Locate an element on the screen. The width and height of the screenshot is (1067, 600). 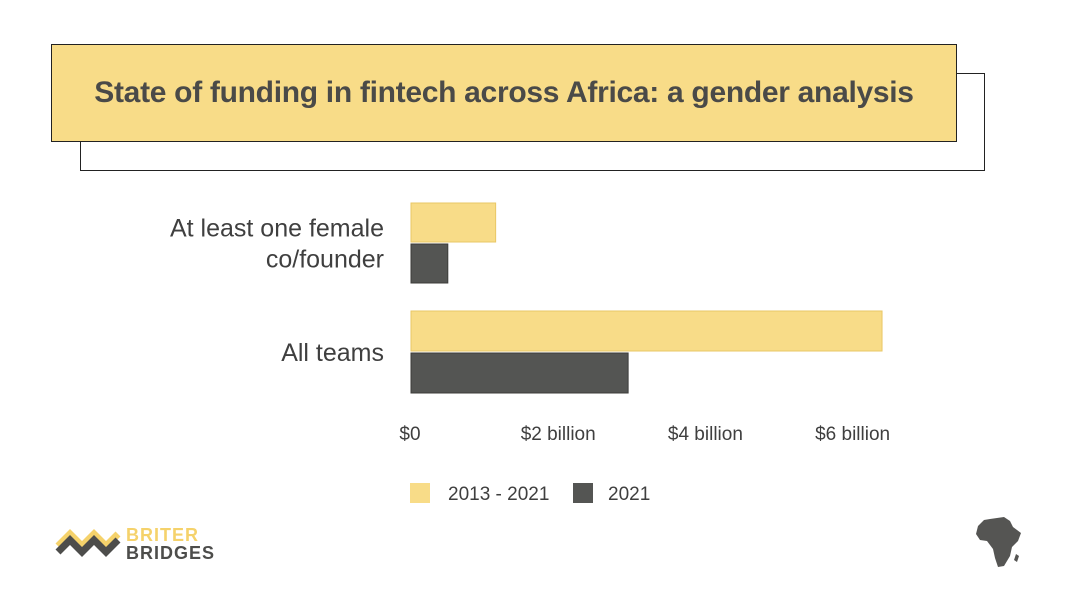
category-label-1-line-1: At least one female is located at coordinates (277, 229).